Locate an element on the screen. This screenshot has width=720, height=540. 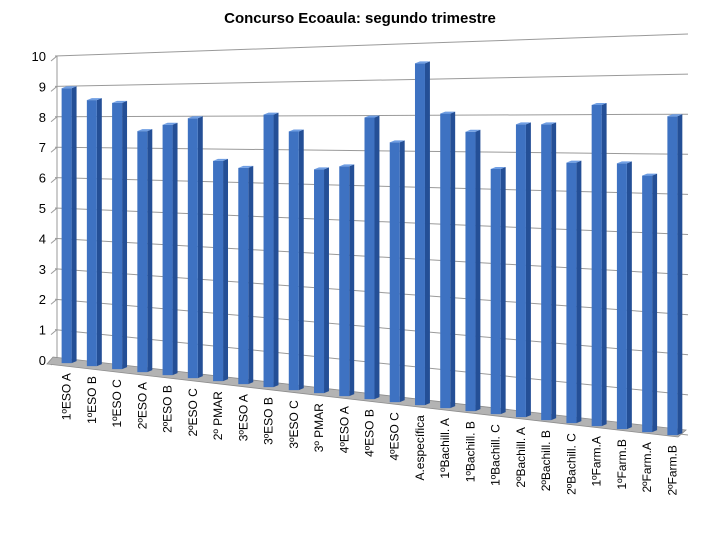
y-tick-label: 2 is located at coordinates (42, 299).